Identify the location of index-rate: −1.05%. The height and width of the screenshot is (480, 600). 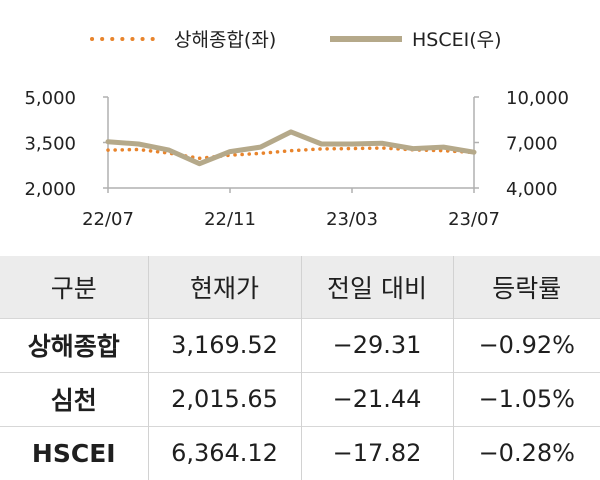
(526, 399).